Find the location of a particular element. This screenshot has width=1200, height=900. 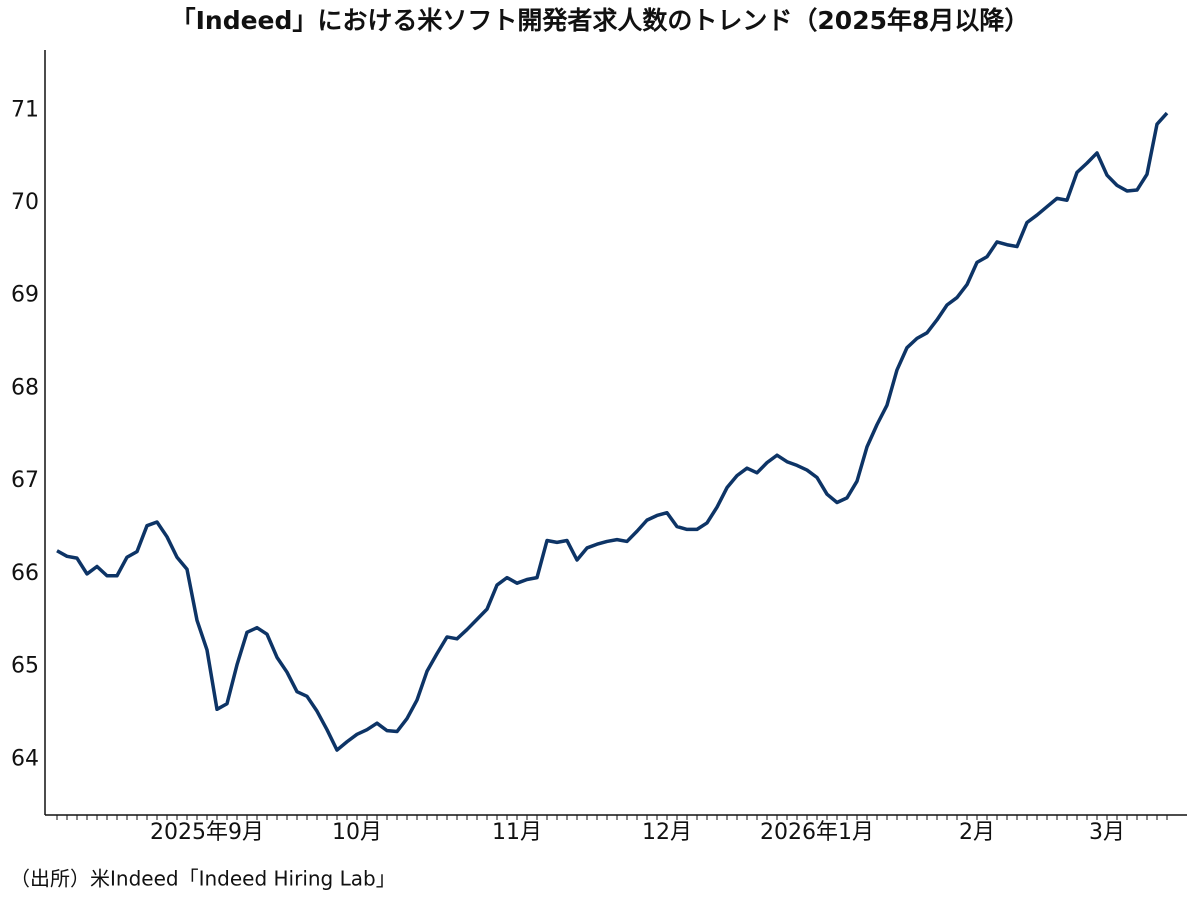

y-tick-label: 68 is located at coordinates (25, 387).